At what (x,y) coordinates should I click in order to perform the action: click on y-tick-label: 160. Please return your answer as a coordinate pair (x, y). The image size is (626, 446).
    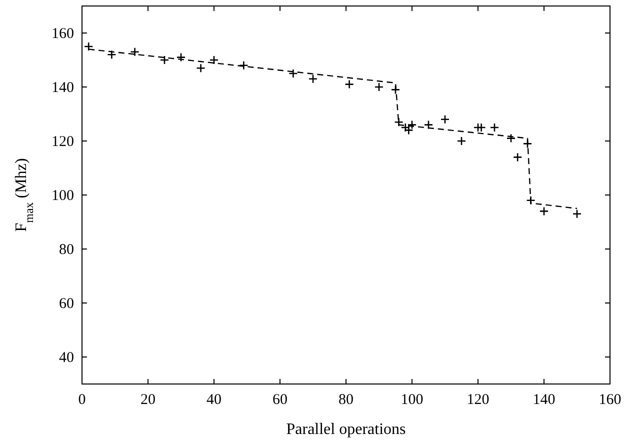
    Looking at the image, I should click on (63, 34).